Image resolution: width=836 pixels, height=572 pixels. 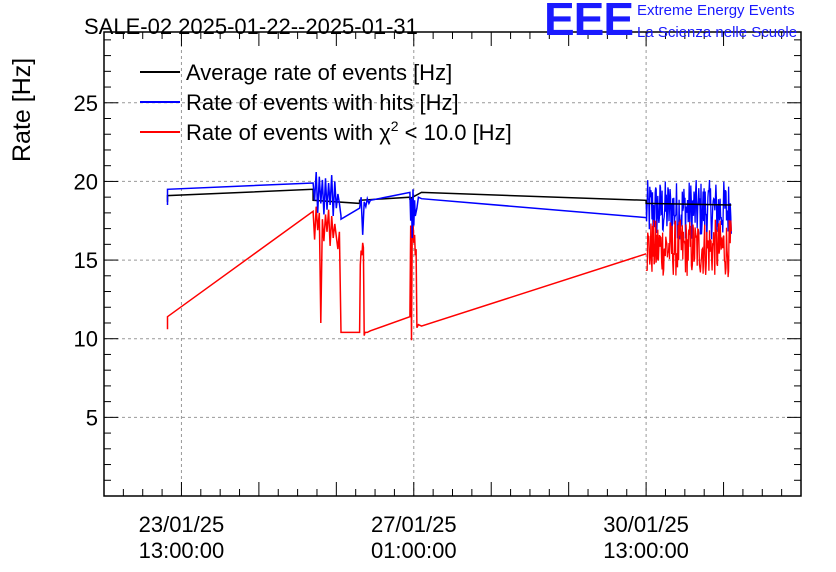 What do you see at coordinates (414, 550) in the screenshot?
I see `x-tick-time: 01:00:00` at bounding box center [414, 550].